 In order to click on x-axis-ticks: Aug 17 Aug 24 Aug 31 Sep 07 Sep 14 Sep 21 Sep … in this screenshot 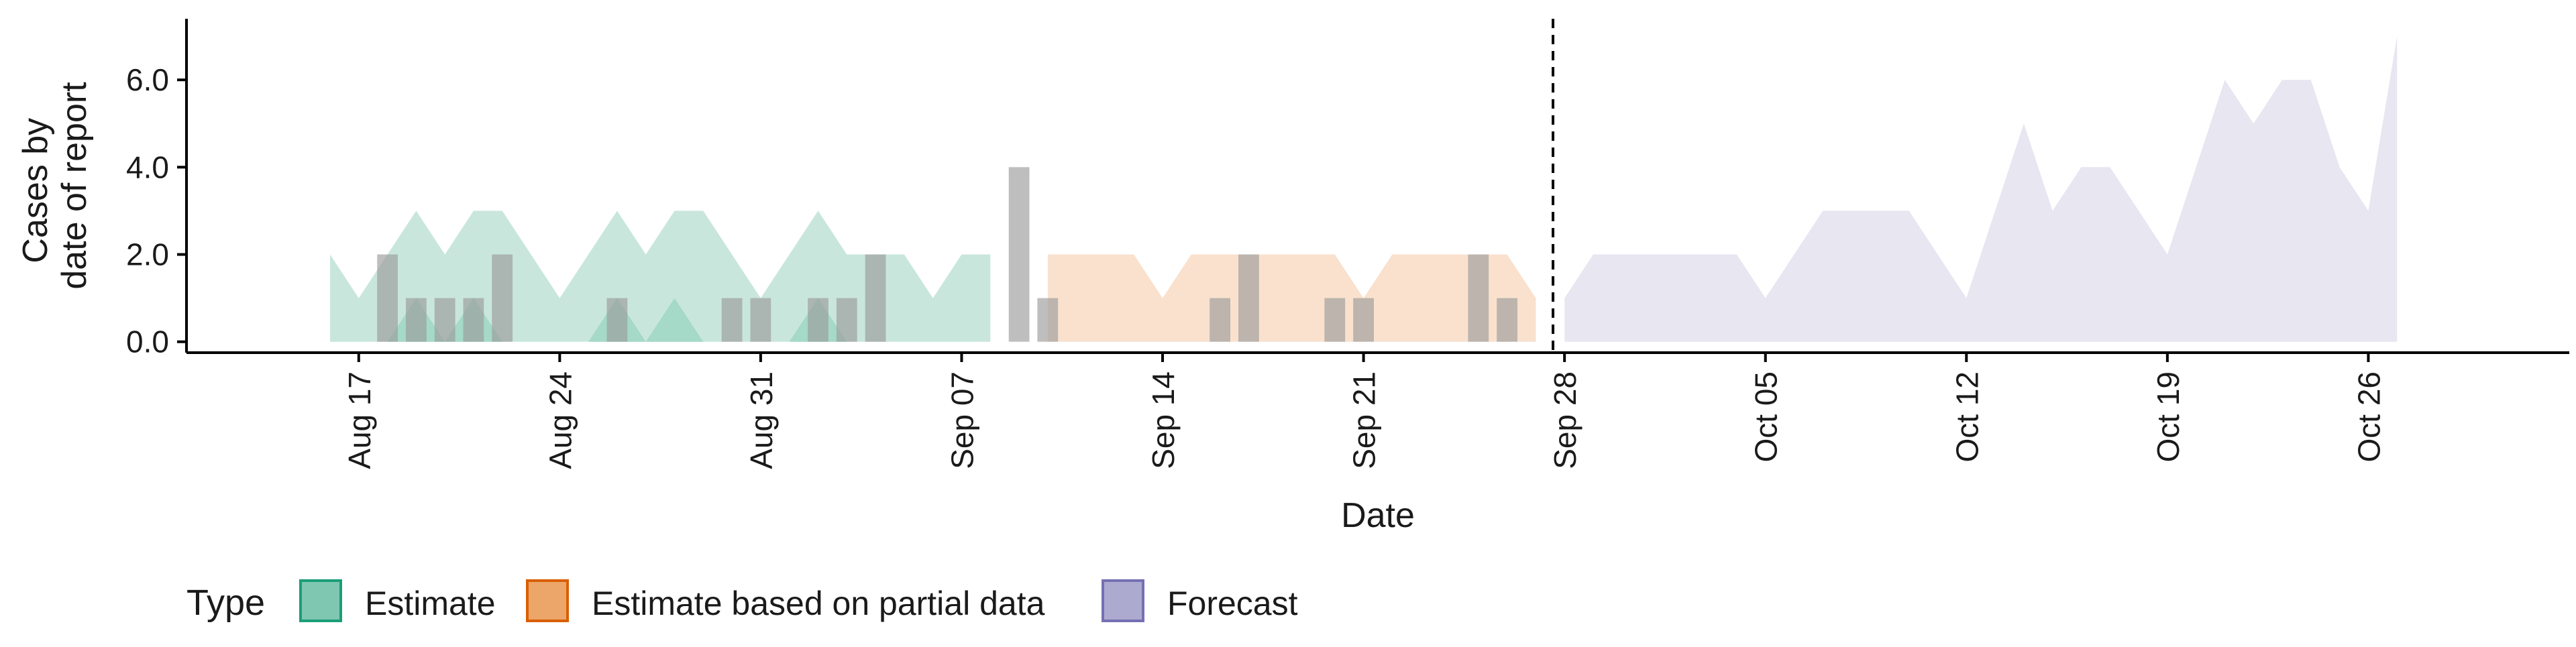, I will do `click(1364, 411)`.